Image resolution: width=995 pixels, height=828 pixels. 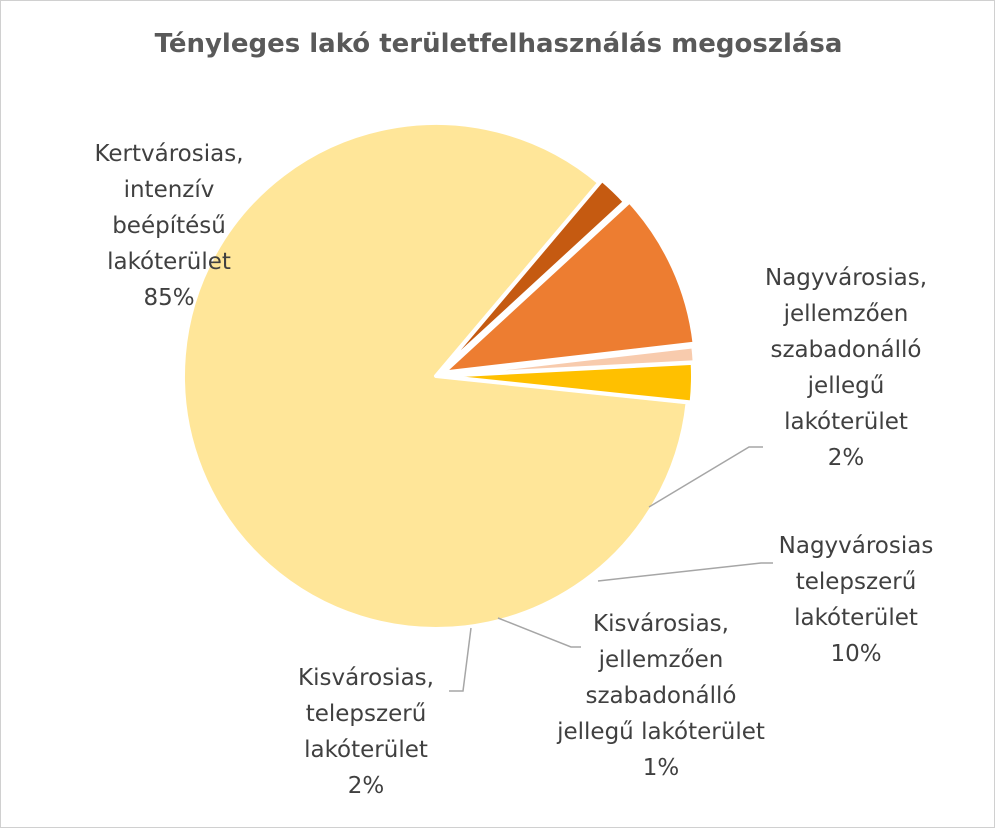 I want to click on data-label: Nagyvárosias telepszerű lakóterület 10%, so click(x=856, y=600).